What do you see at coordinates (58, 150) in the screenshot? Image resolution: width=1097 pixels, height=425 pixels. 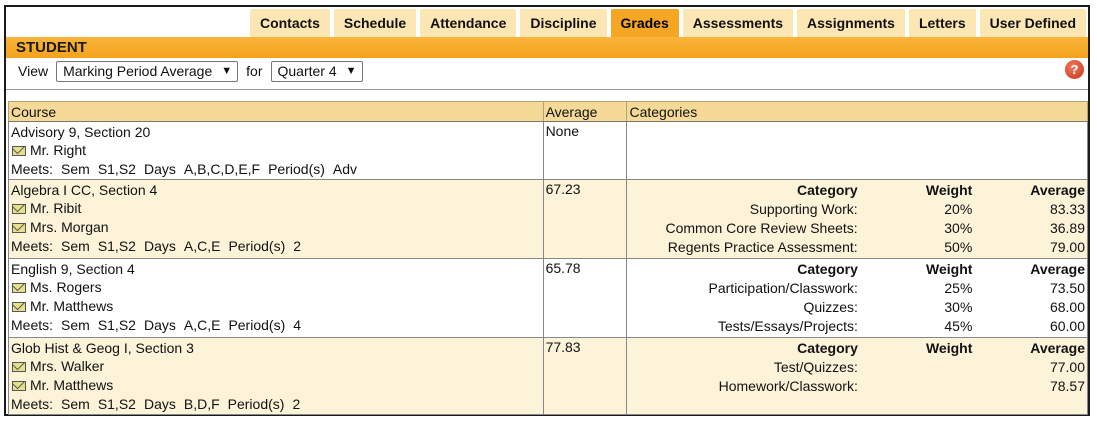 I see `teacher-name: Mr. Right` at bounding box center [58, 150].